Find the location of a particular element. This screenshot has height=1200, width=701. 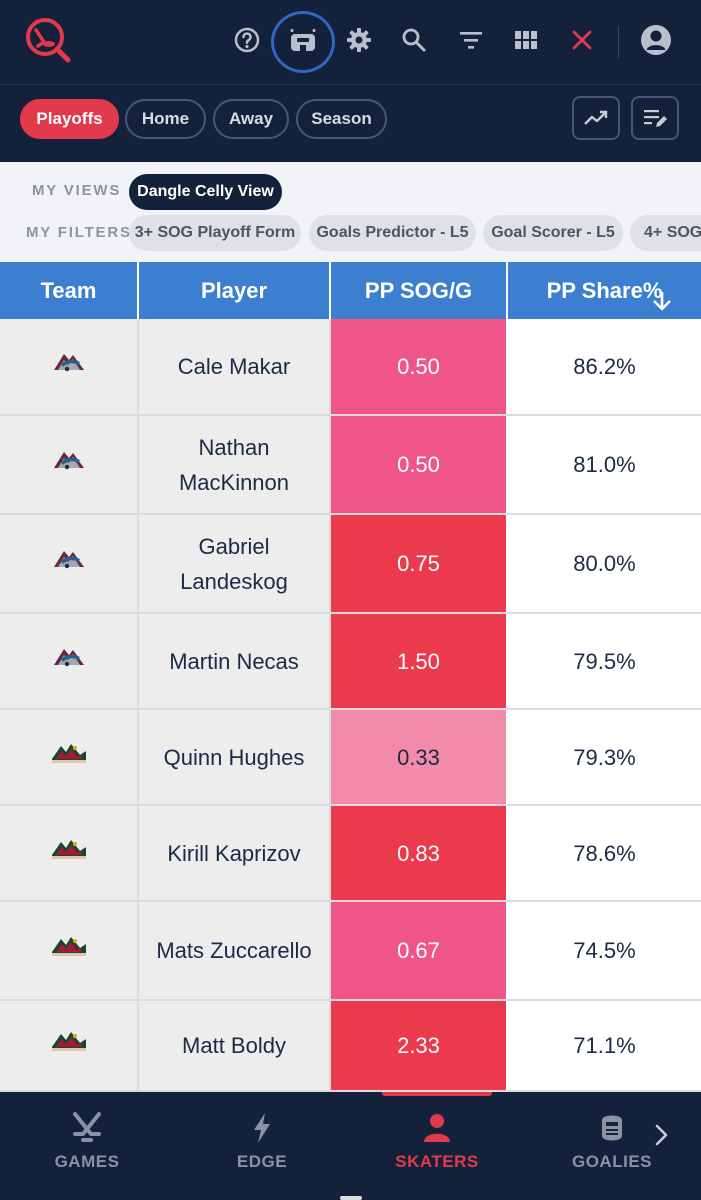

account-icon is located at coordinates (656, 40).